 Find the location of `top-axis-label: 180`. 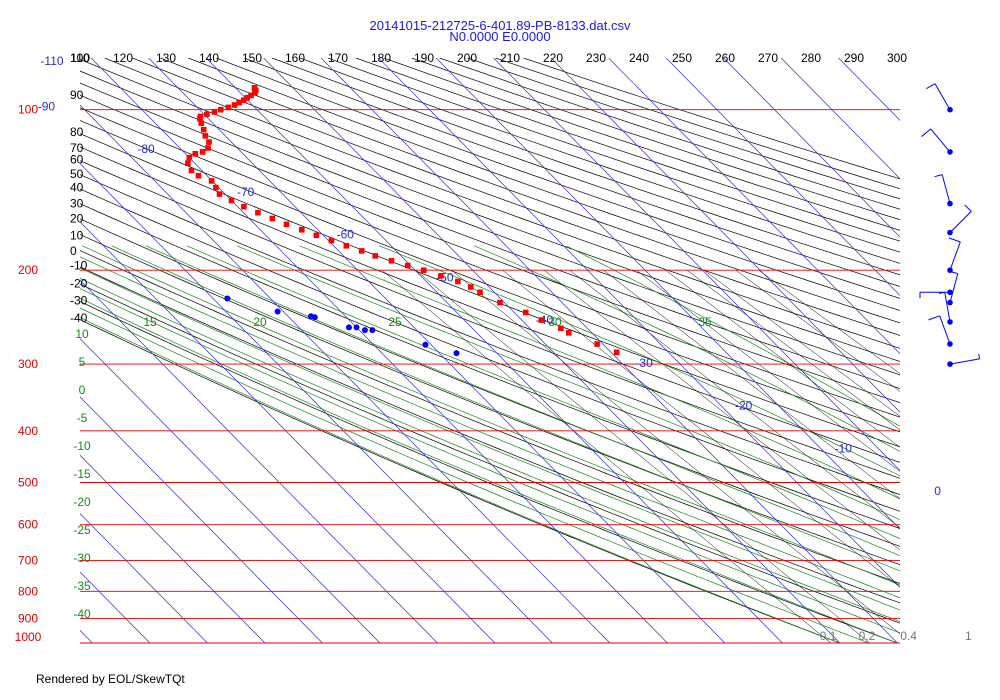

top-axis-label: 180 is located at coordinates (381, 58).